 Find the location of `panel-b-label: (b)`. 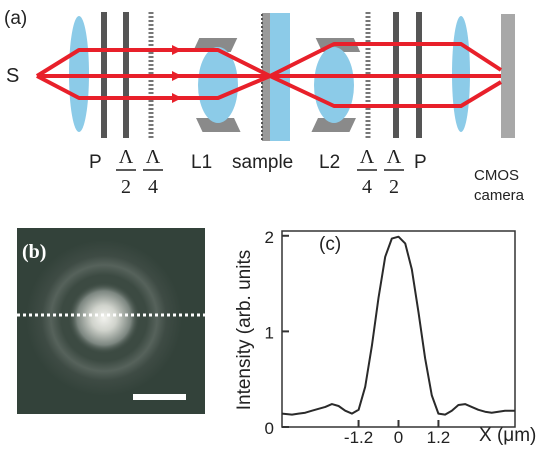

panel-b-label: (b) is located at coordinates (34, 252).